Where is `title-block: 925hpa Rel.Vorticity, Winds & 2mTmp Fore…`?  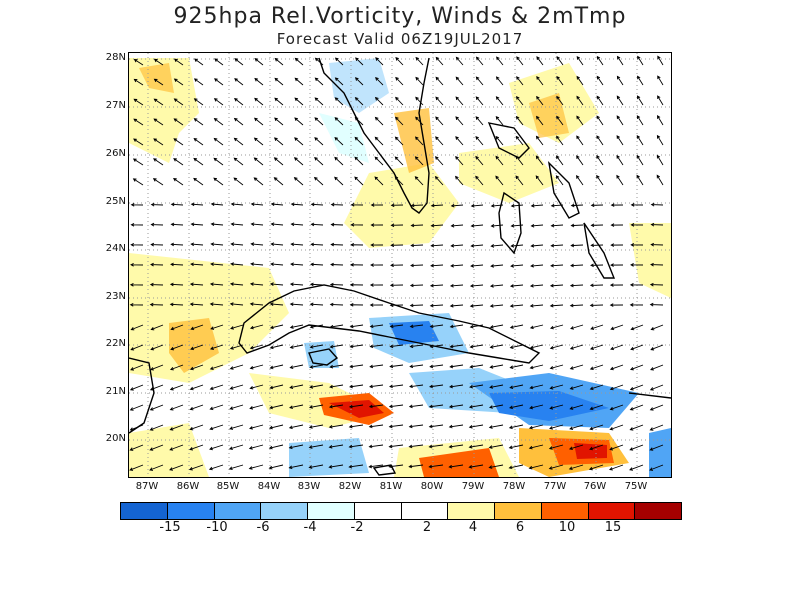 title-block: 925hpa Rel.Vorticity, Winds & 2mTmp Fore… is located at coordinates (400, 24).